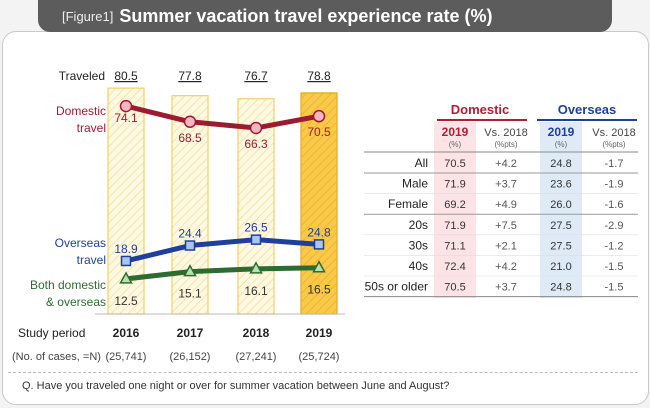 The width and height of the screenshot is (650, 408). I want to click on table-domestic-vs: Vs. 2018, so click(505, 133).